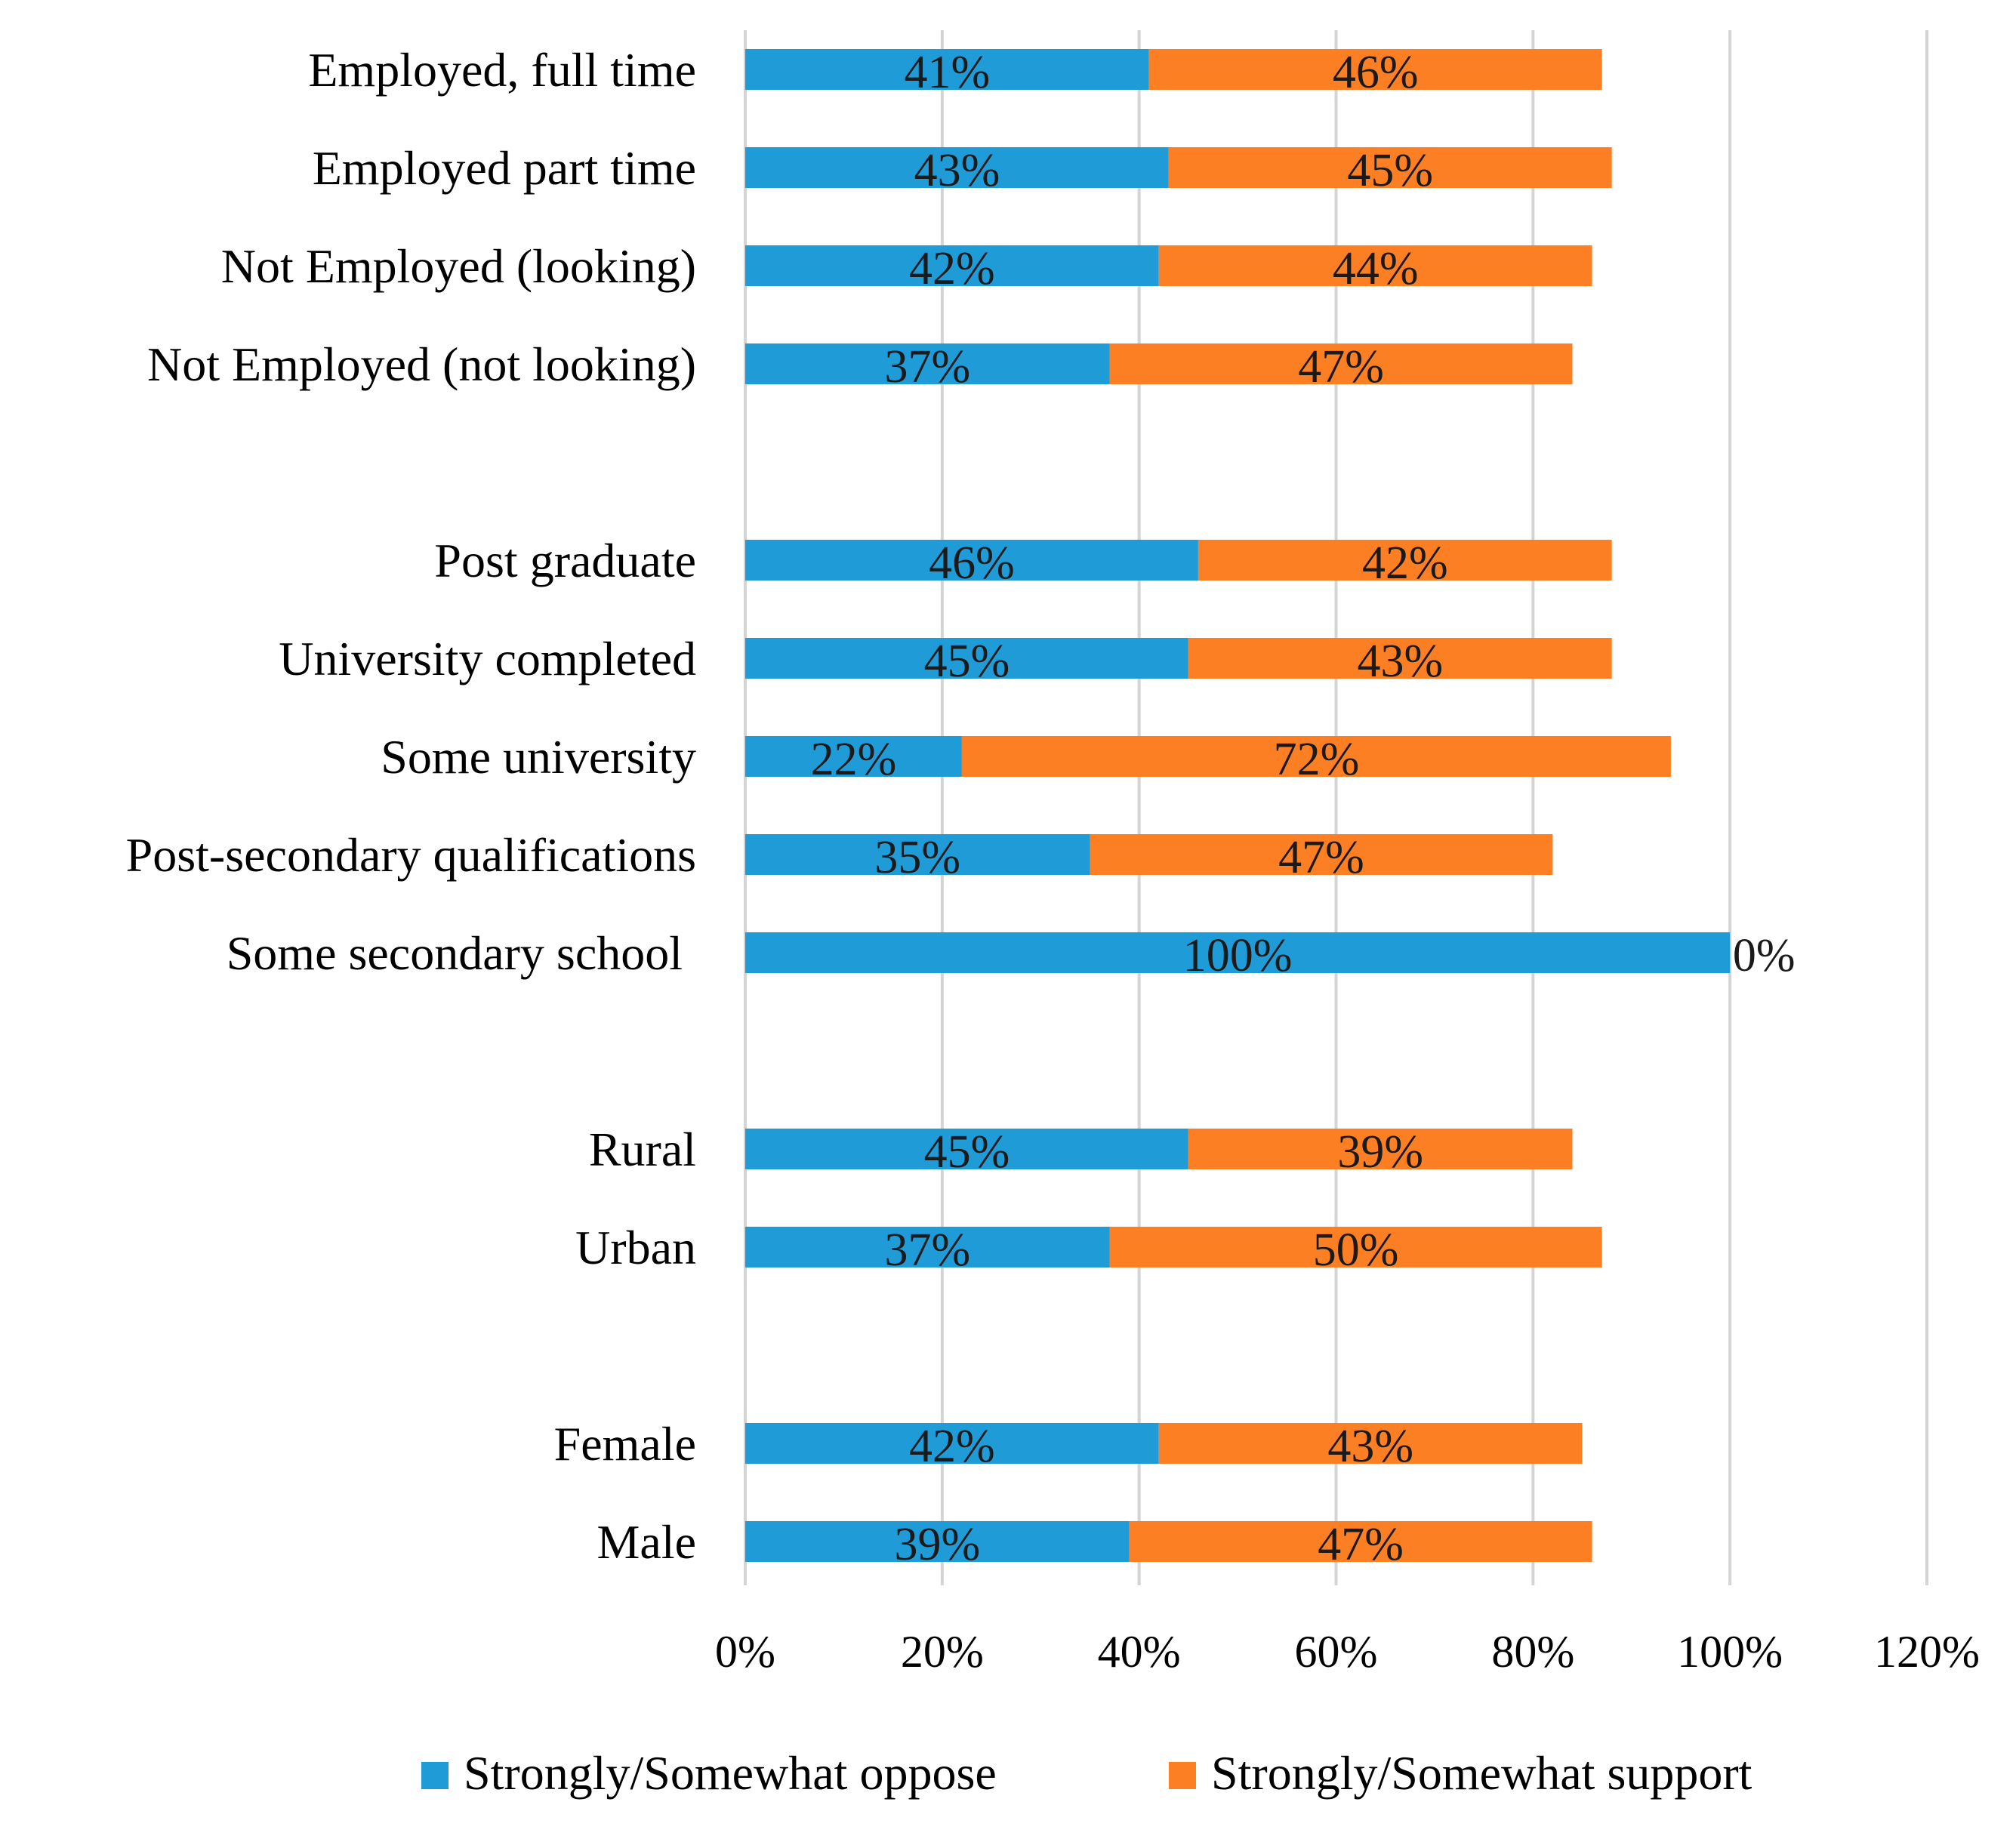 The width and height of the screenshot is (2016, 1845). What do you see at coordinates (505, 168) in the screenshot?
I see `category-label: Employed part time` at bounding box center [505, 168].